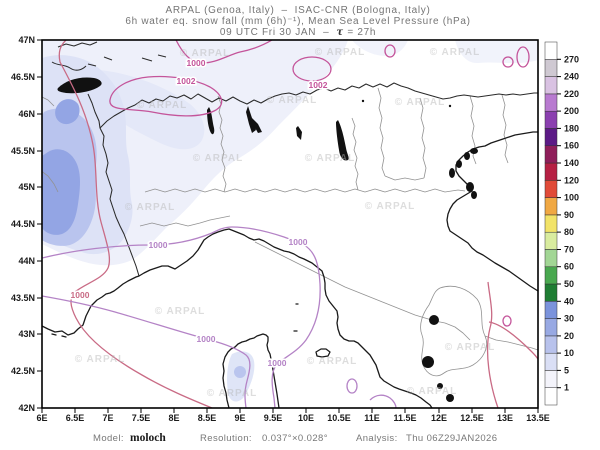 This screenshot has height=450, width=600. I want to click on colorbar-tick-label: 90, so click(569, 215).